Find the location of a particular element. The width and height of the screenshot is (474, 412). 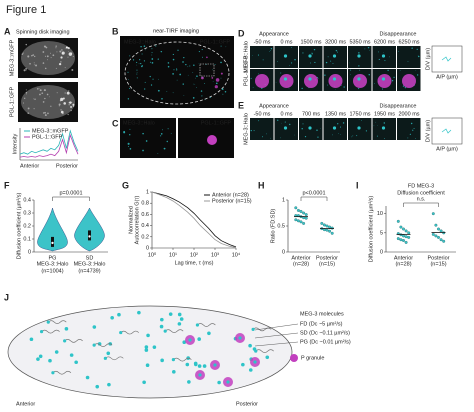

y-tick-label: 0 is located at coordinates (29, 252).